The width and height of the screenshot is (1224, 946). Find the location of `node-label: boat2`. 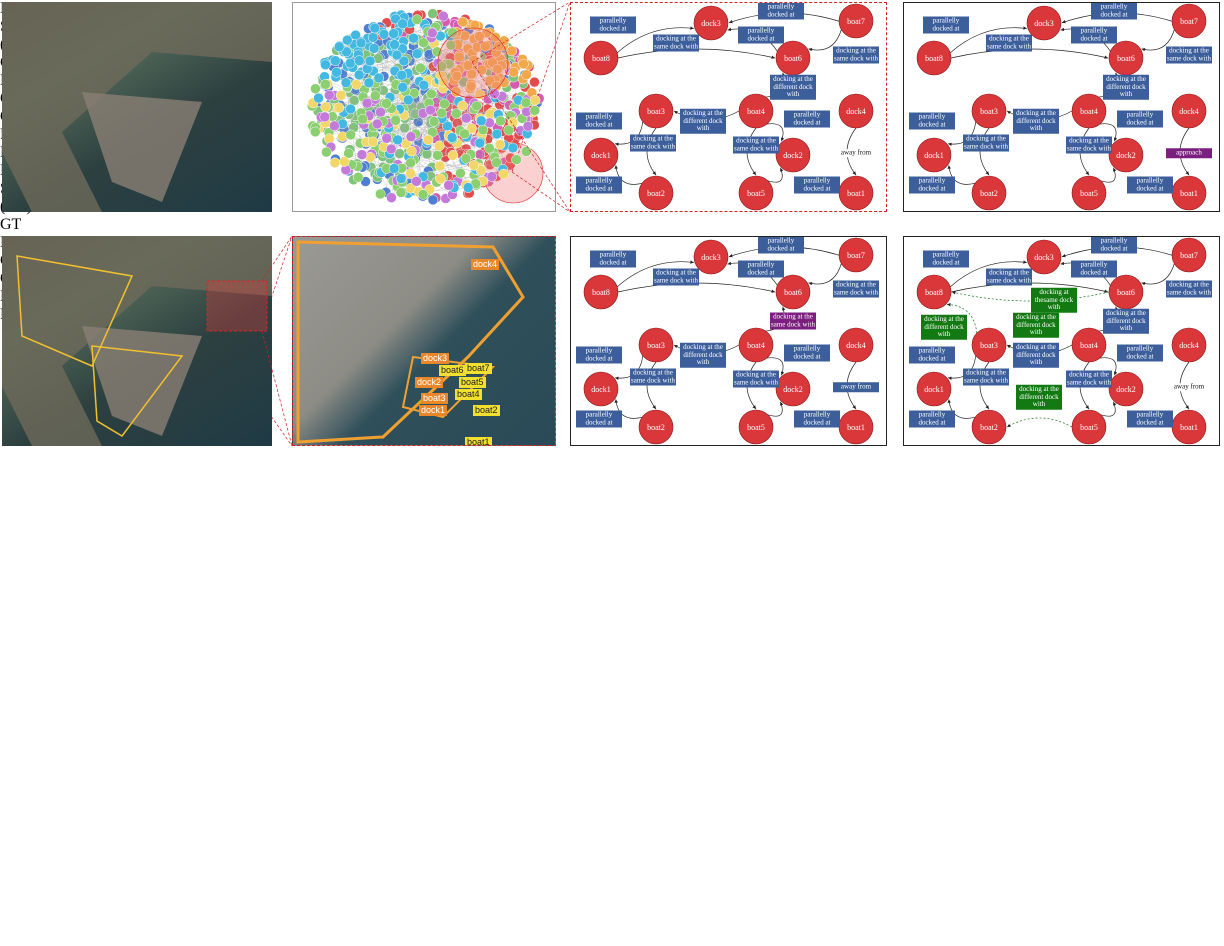

node-label: boat2 is located at coordinates (989, 427).